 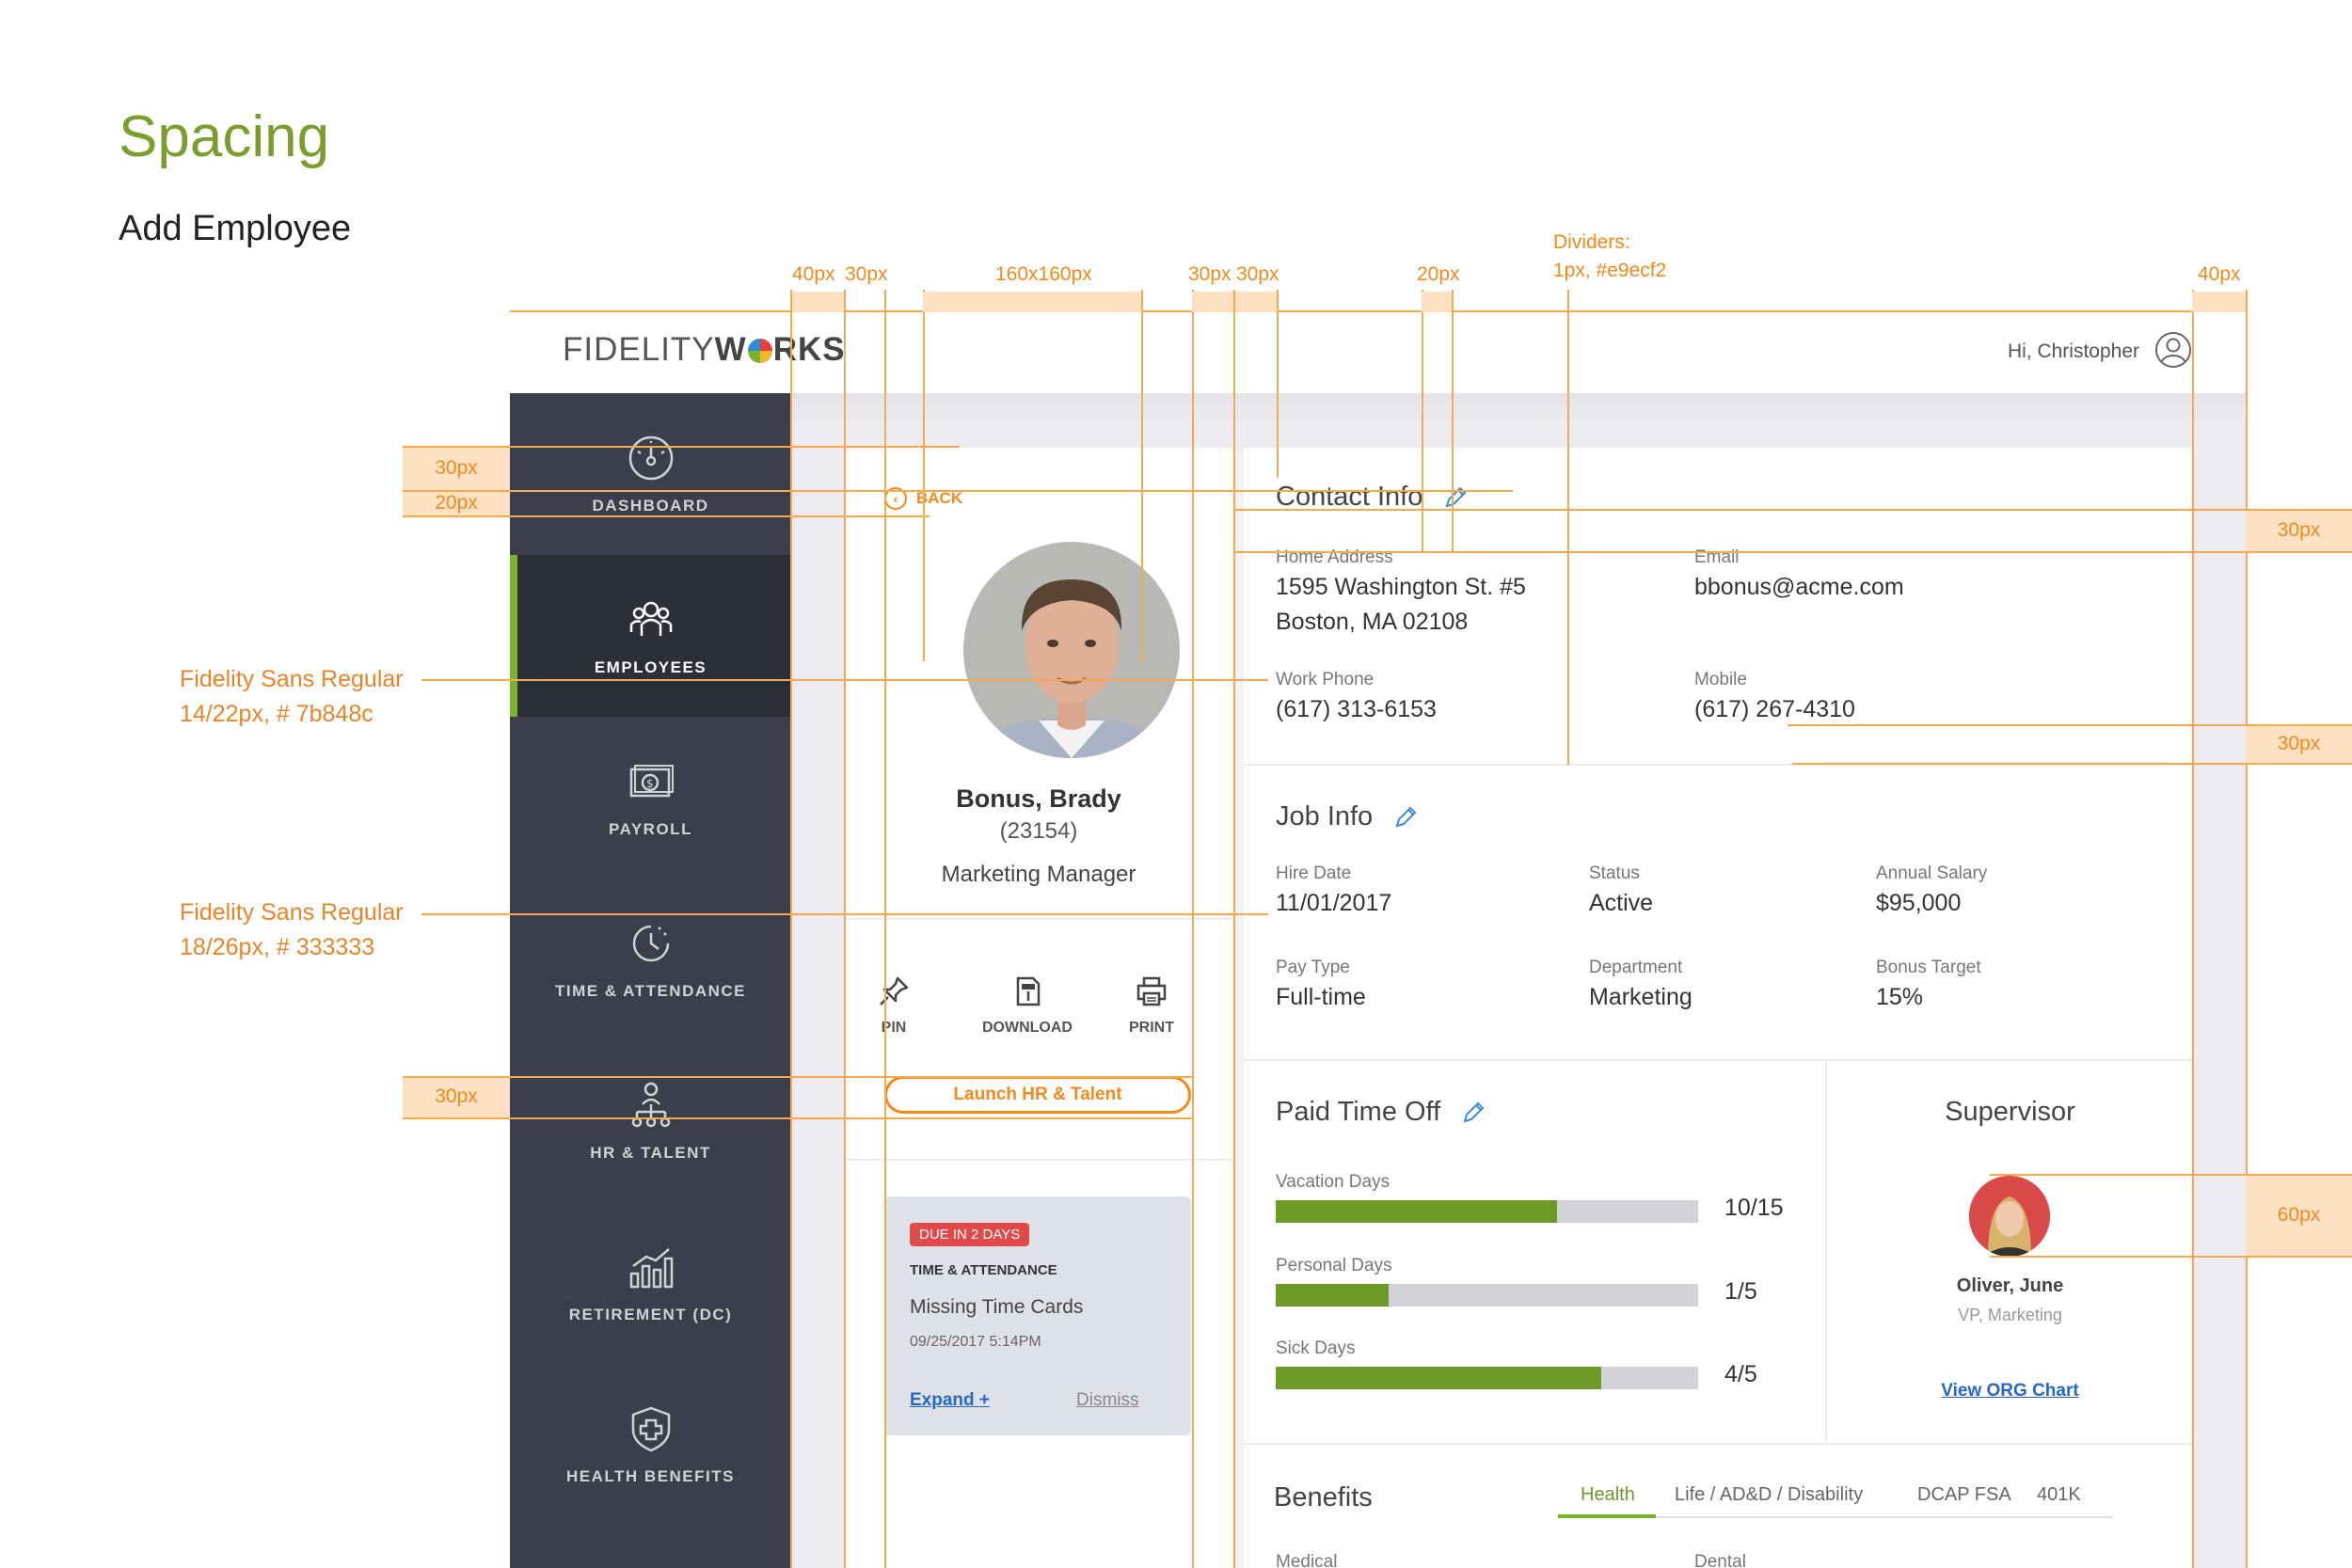 What do you see at coordinates (292, 930) in the screenshot?
I see `typography-note: Fidelity Sans Regular 18/26px, # 333333` at bounding box center [292, 930].